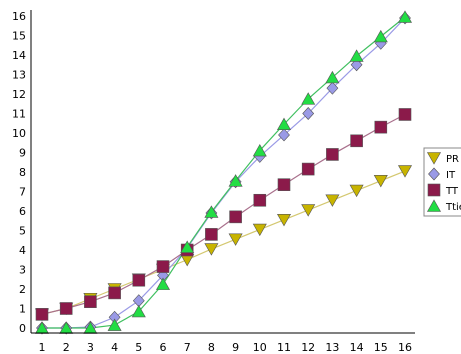  I want to click on x-tick-label: 10, so click(260, 347).